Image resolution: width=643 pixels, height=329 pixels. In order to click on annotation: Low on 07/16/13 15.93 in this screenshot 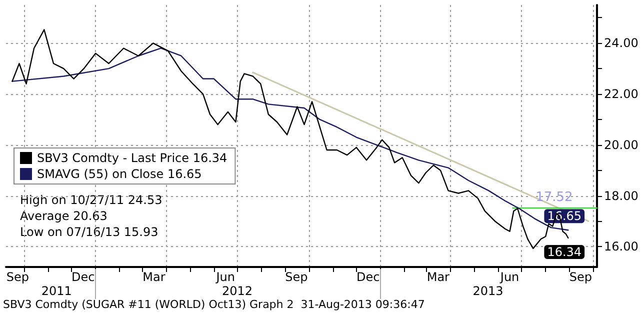, I will do `click(89, 232)`.